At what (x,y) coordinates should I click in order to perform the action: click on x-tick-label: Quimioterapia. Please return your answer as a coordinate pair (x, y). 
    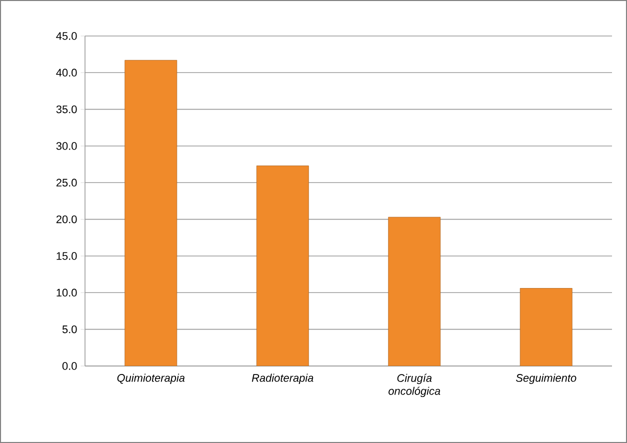
    Looking at the image, I should click on (151, 379).